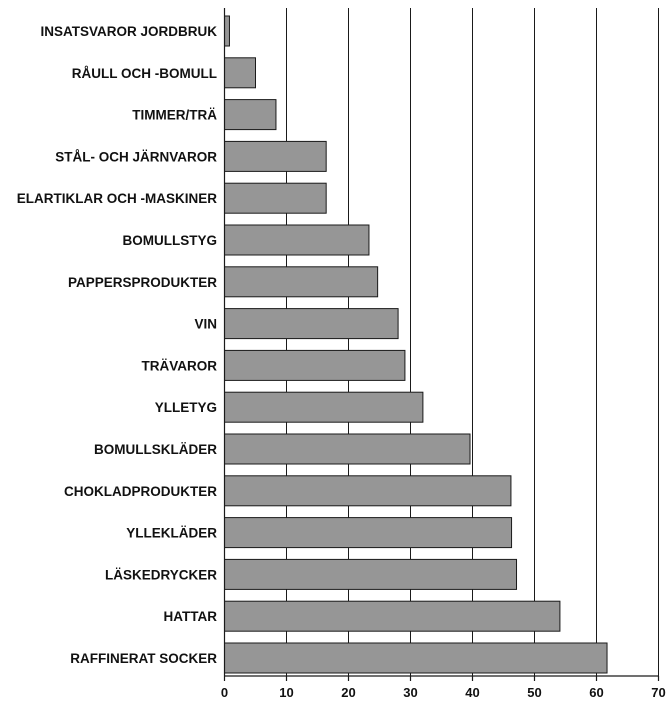 Image resolution: width=671 pixels, height=702 pixels. Describe the element at coordinates (472, 692) in the screenshot. I see `x-tick-label: 40` at that location.